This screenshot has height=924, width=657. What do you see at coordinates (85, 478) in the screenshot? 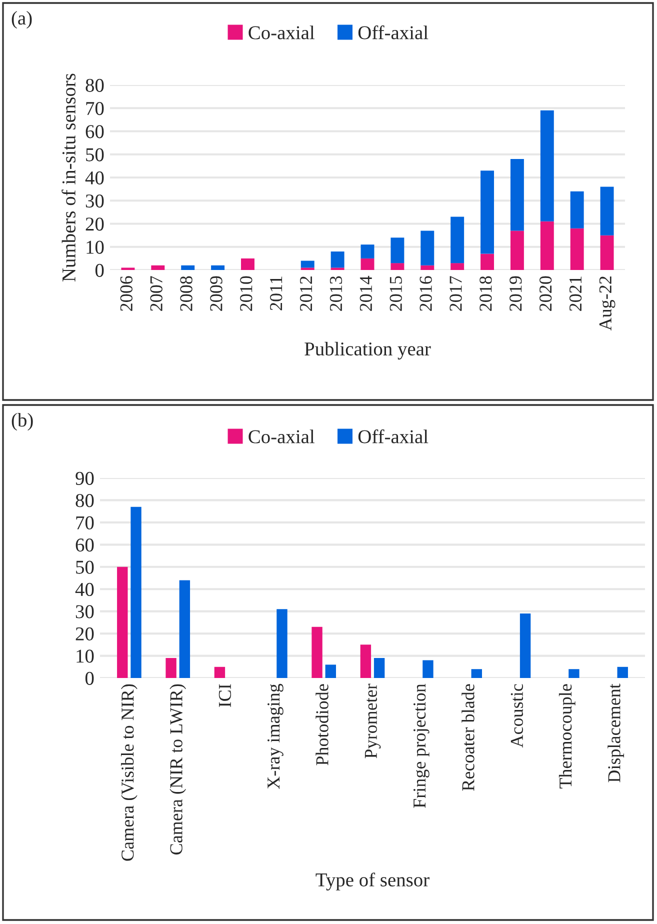
I see `y-tick-label: 90` at bounding box center [85, 478].